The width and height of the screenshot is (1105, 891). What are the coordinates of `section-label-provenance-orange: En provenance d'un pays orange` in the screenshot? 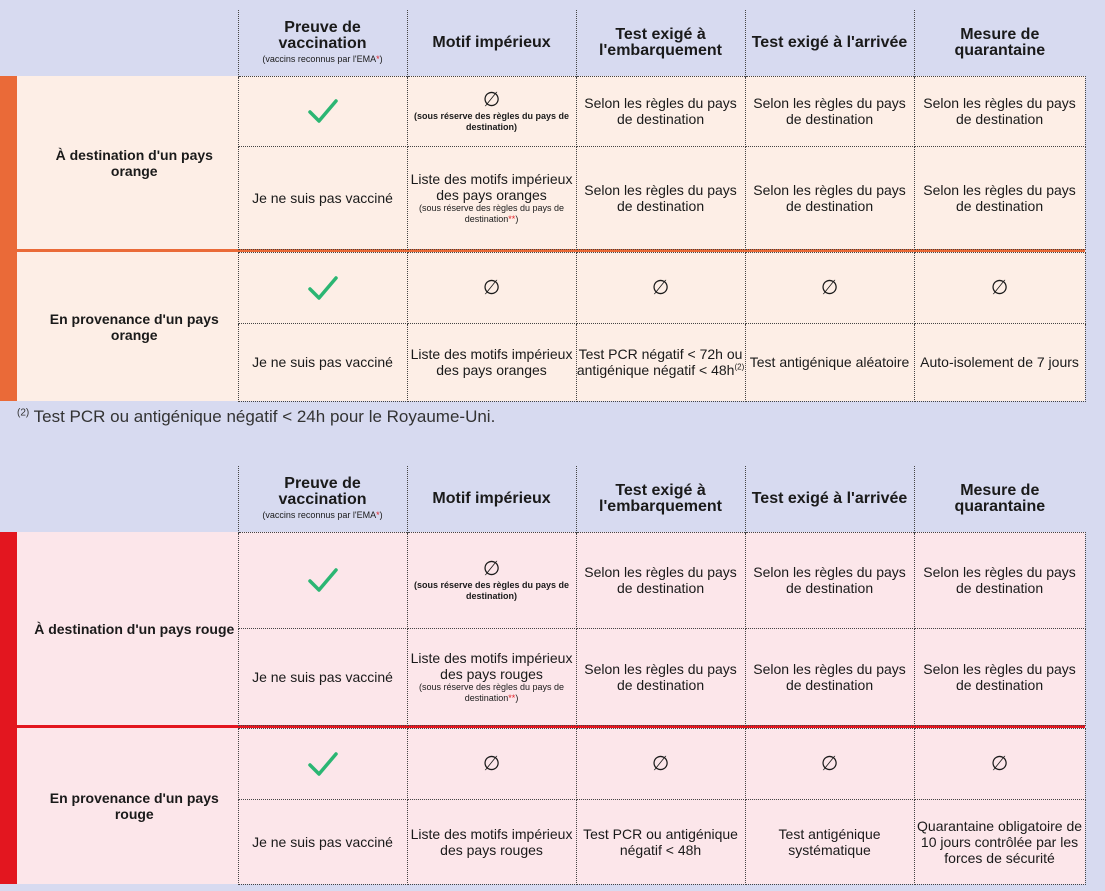 It's located at (135, 326).